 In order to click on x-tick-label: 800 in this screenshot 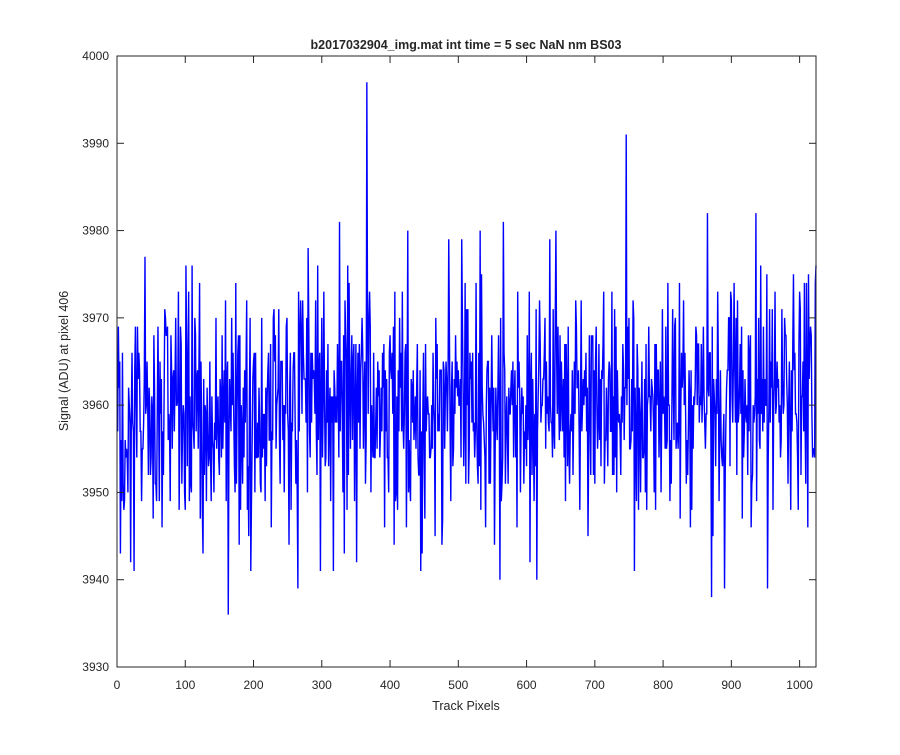, I will do `click(663, 685)`.